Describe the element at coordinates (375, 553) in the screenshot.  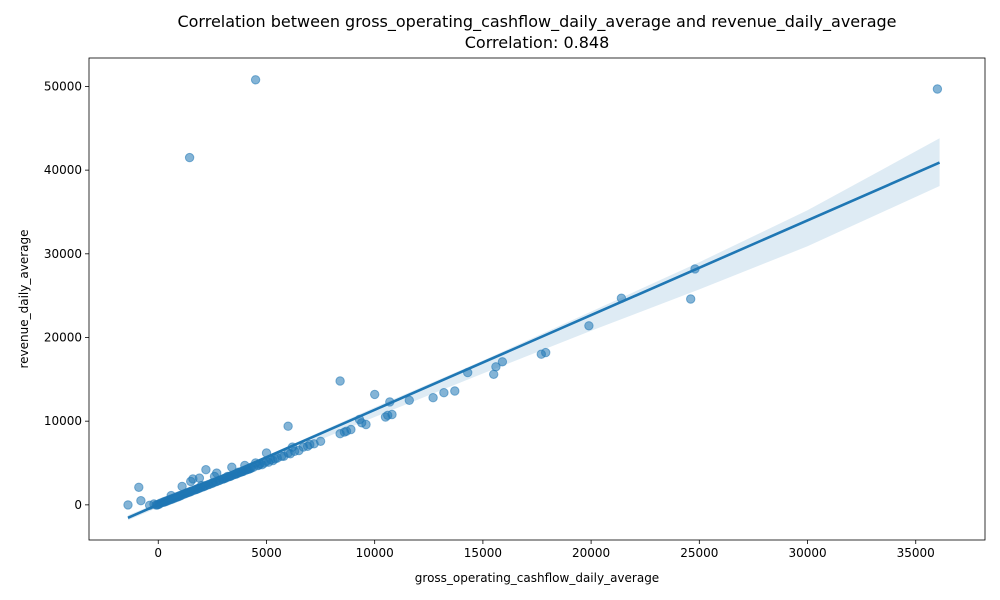
I see `x-tick-label: 10000` at that location.